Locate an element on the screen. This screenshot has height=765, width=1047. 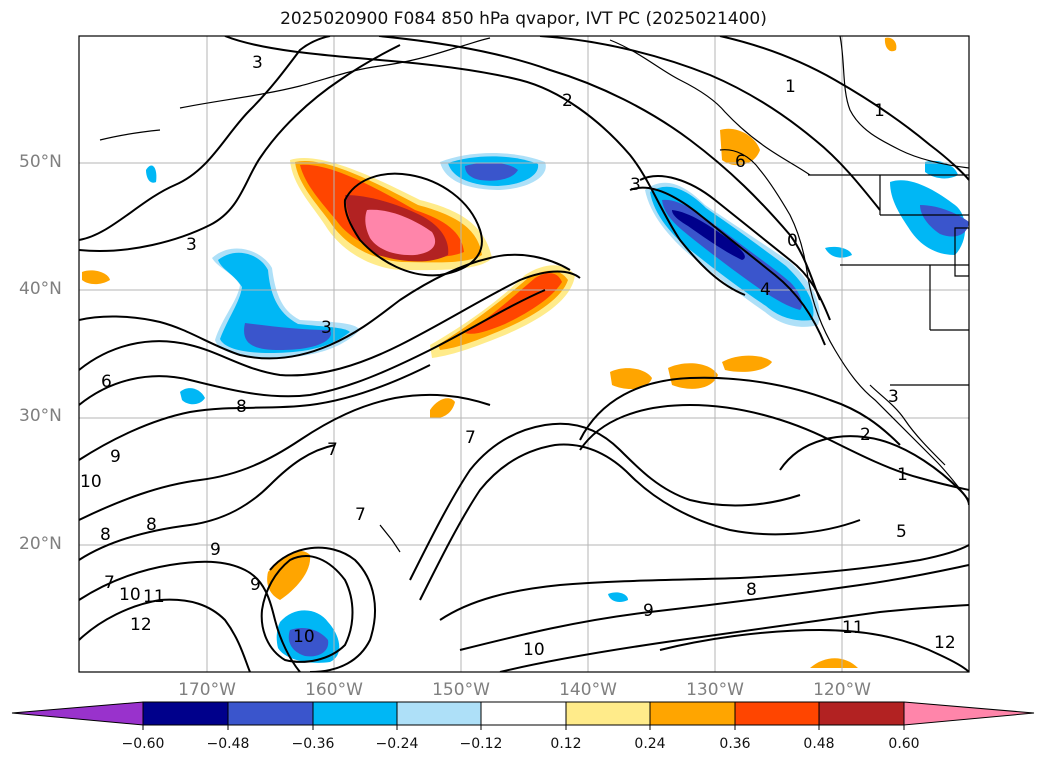
contour-label: 4 is located at coordinates (765, 290).